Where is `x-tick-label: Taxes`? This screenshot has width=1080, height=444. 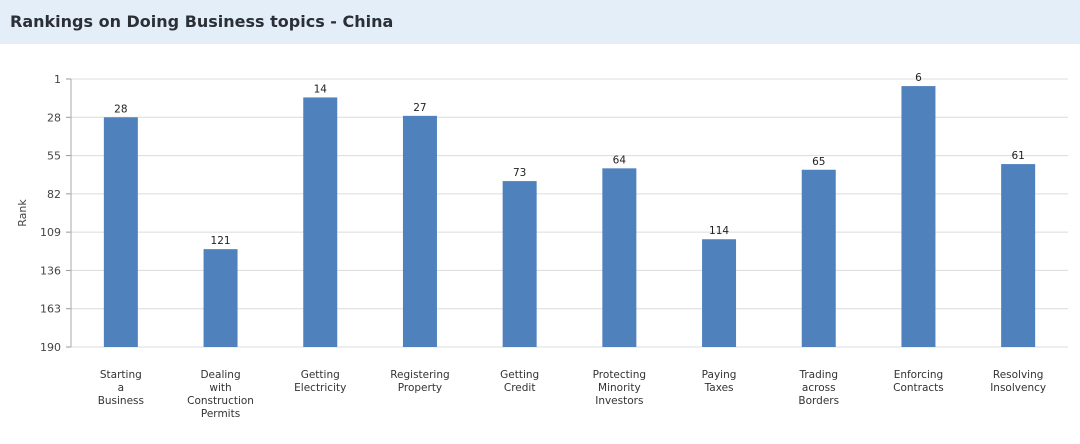 x-tick-label: Taxes is located at coordinates (719, 388).